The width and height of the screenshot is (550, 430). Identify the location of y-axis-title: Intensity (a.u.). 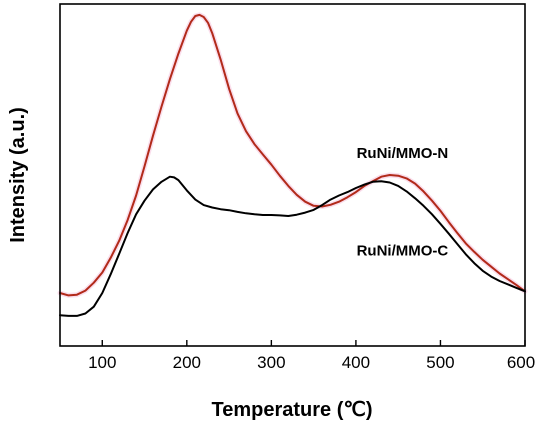
(18, 175).